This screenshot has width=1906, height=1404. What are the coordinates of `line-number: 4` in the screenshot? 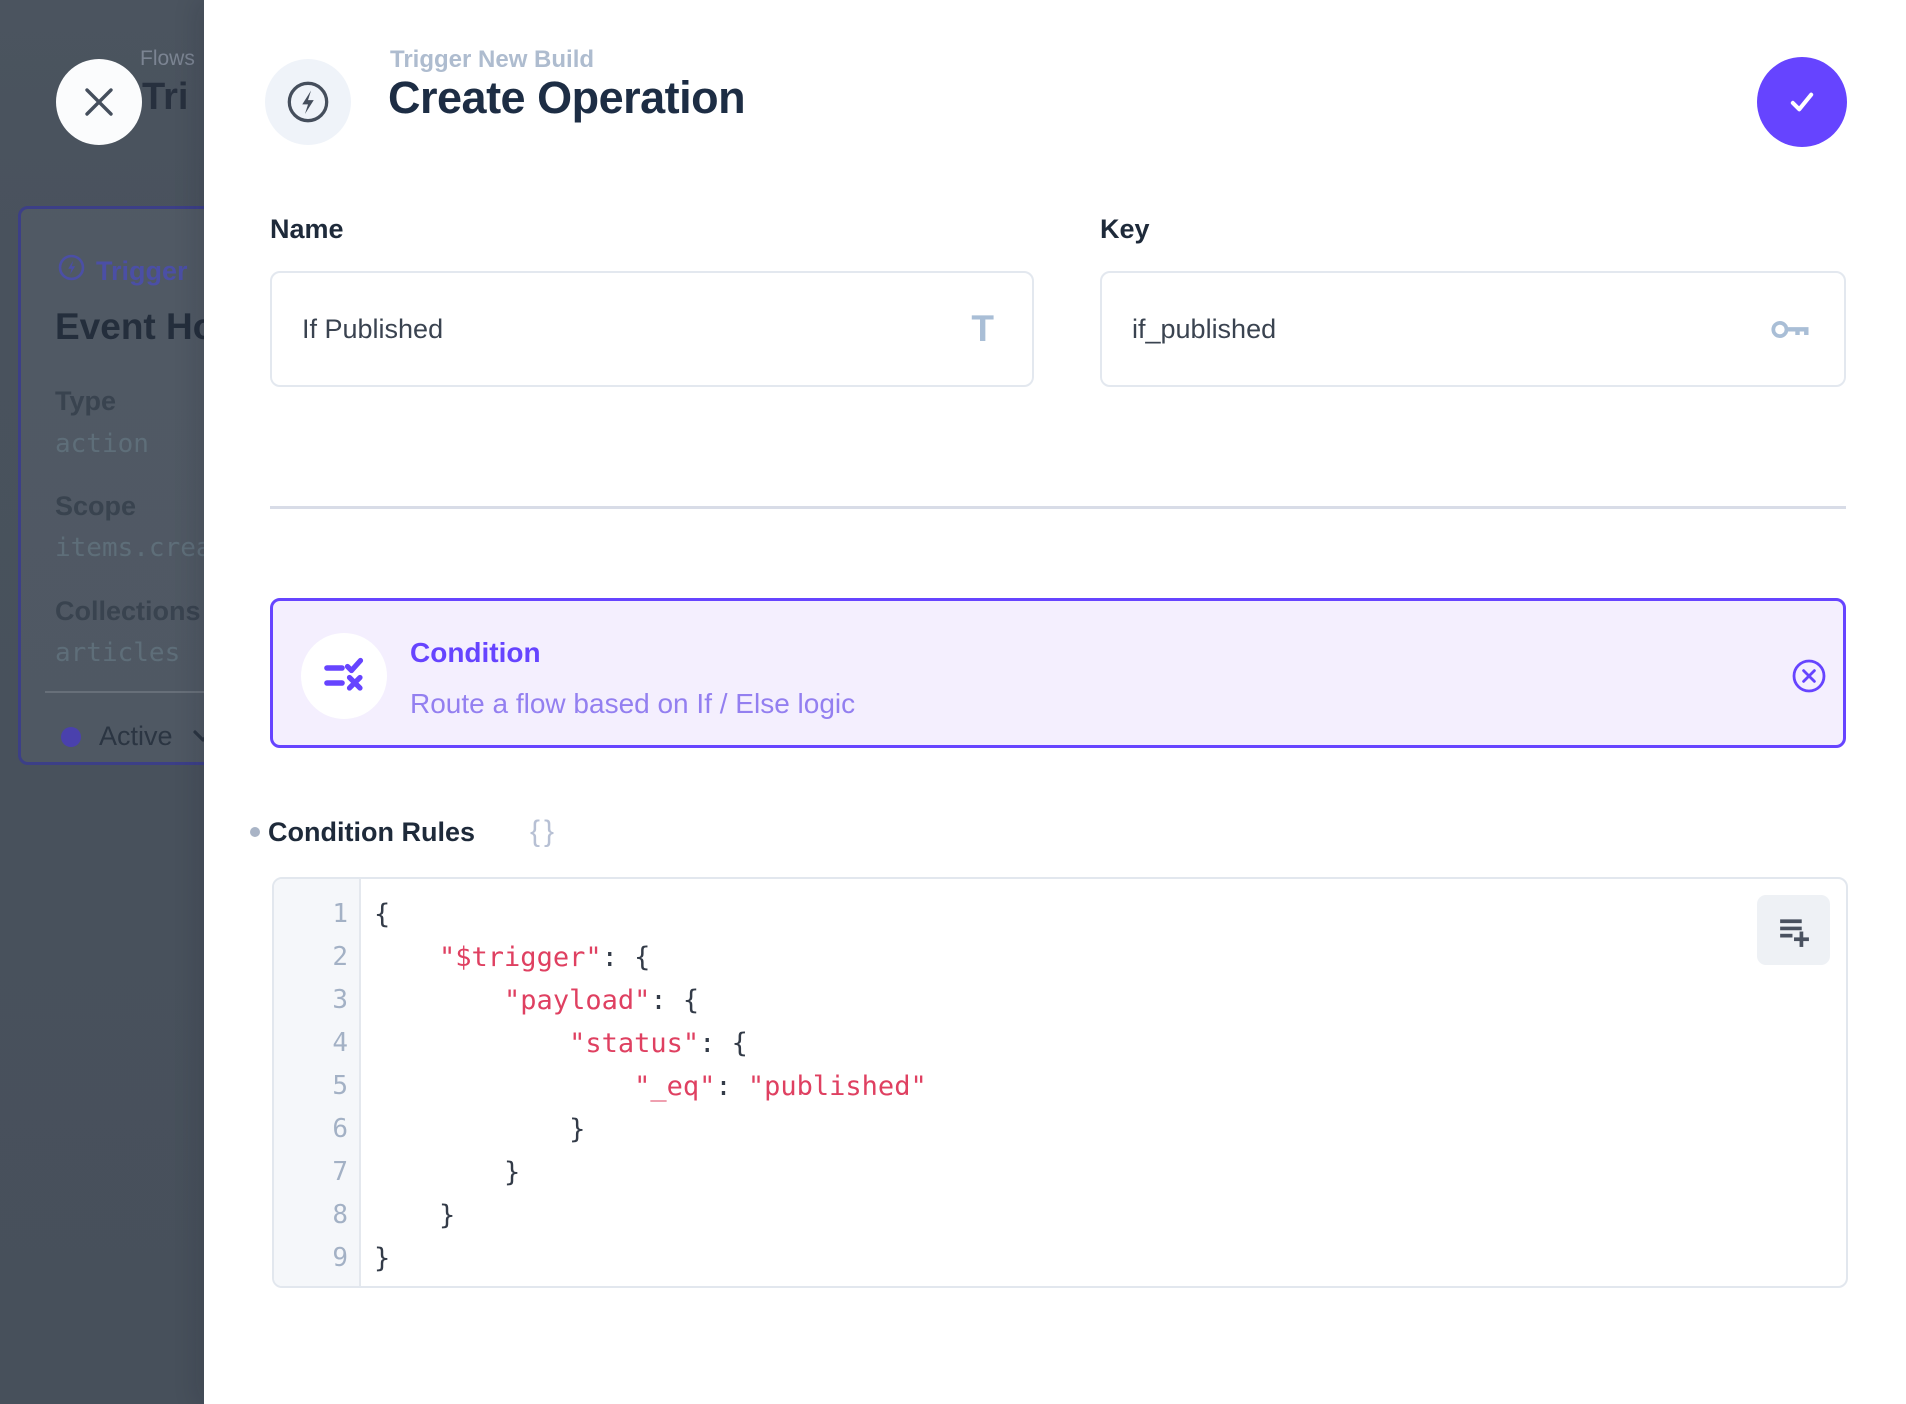 It's located at (340, 1043).